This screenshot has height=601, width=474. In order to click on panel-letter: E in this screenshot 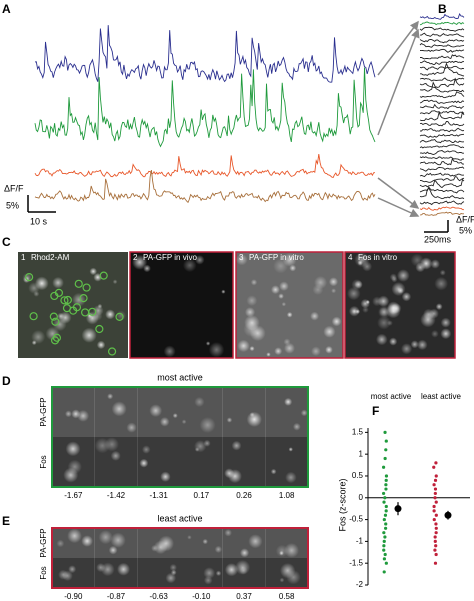, I will do `click(6, 521)`.